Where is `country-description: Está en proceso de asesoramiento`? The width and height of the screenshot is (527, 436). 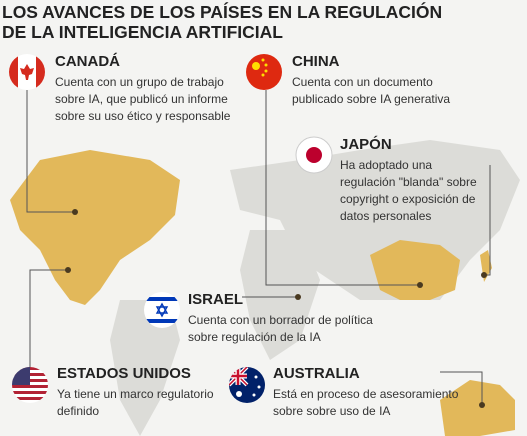 country-description: Está en proceso de asesoramiento is located at coordinates (366, 394).